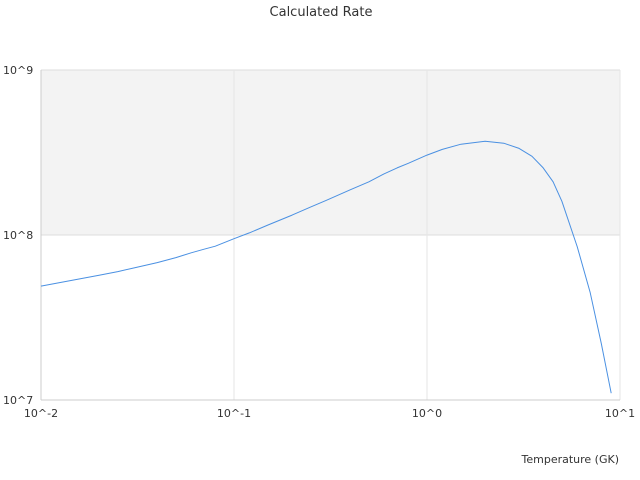  What do you see at coordinates (234, 413) in the screenshot?
I see `x-tick-label: 10^-1` at bounding box center [234, 413].